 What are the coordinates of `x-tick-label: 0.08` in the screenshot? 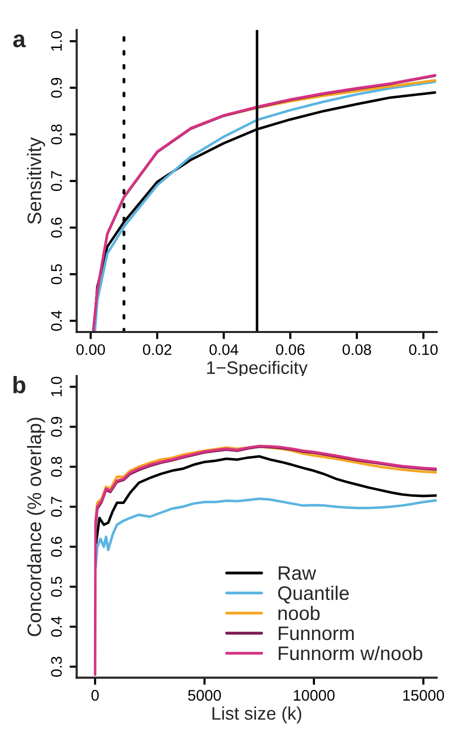 It's located at (357, 350).